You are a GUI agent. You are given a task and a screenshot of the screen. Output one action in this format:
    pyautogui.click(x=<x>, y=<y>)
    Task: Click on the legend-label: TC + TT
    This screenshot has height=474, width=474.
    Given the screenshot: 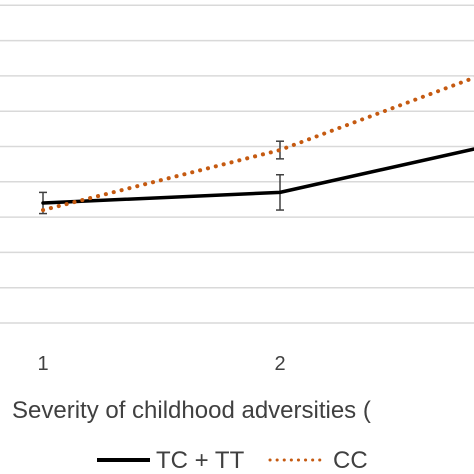 What is the action you would take?
    pyautogui.click(x=200, y=460)
    